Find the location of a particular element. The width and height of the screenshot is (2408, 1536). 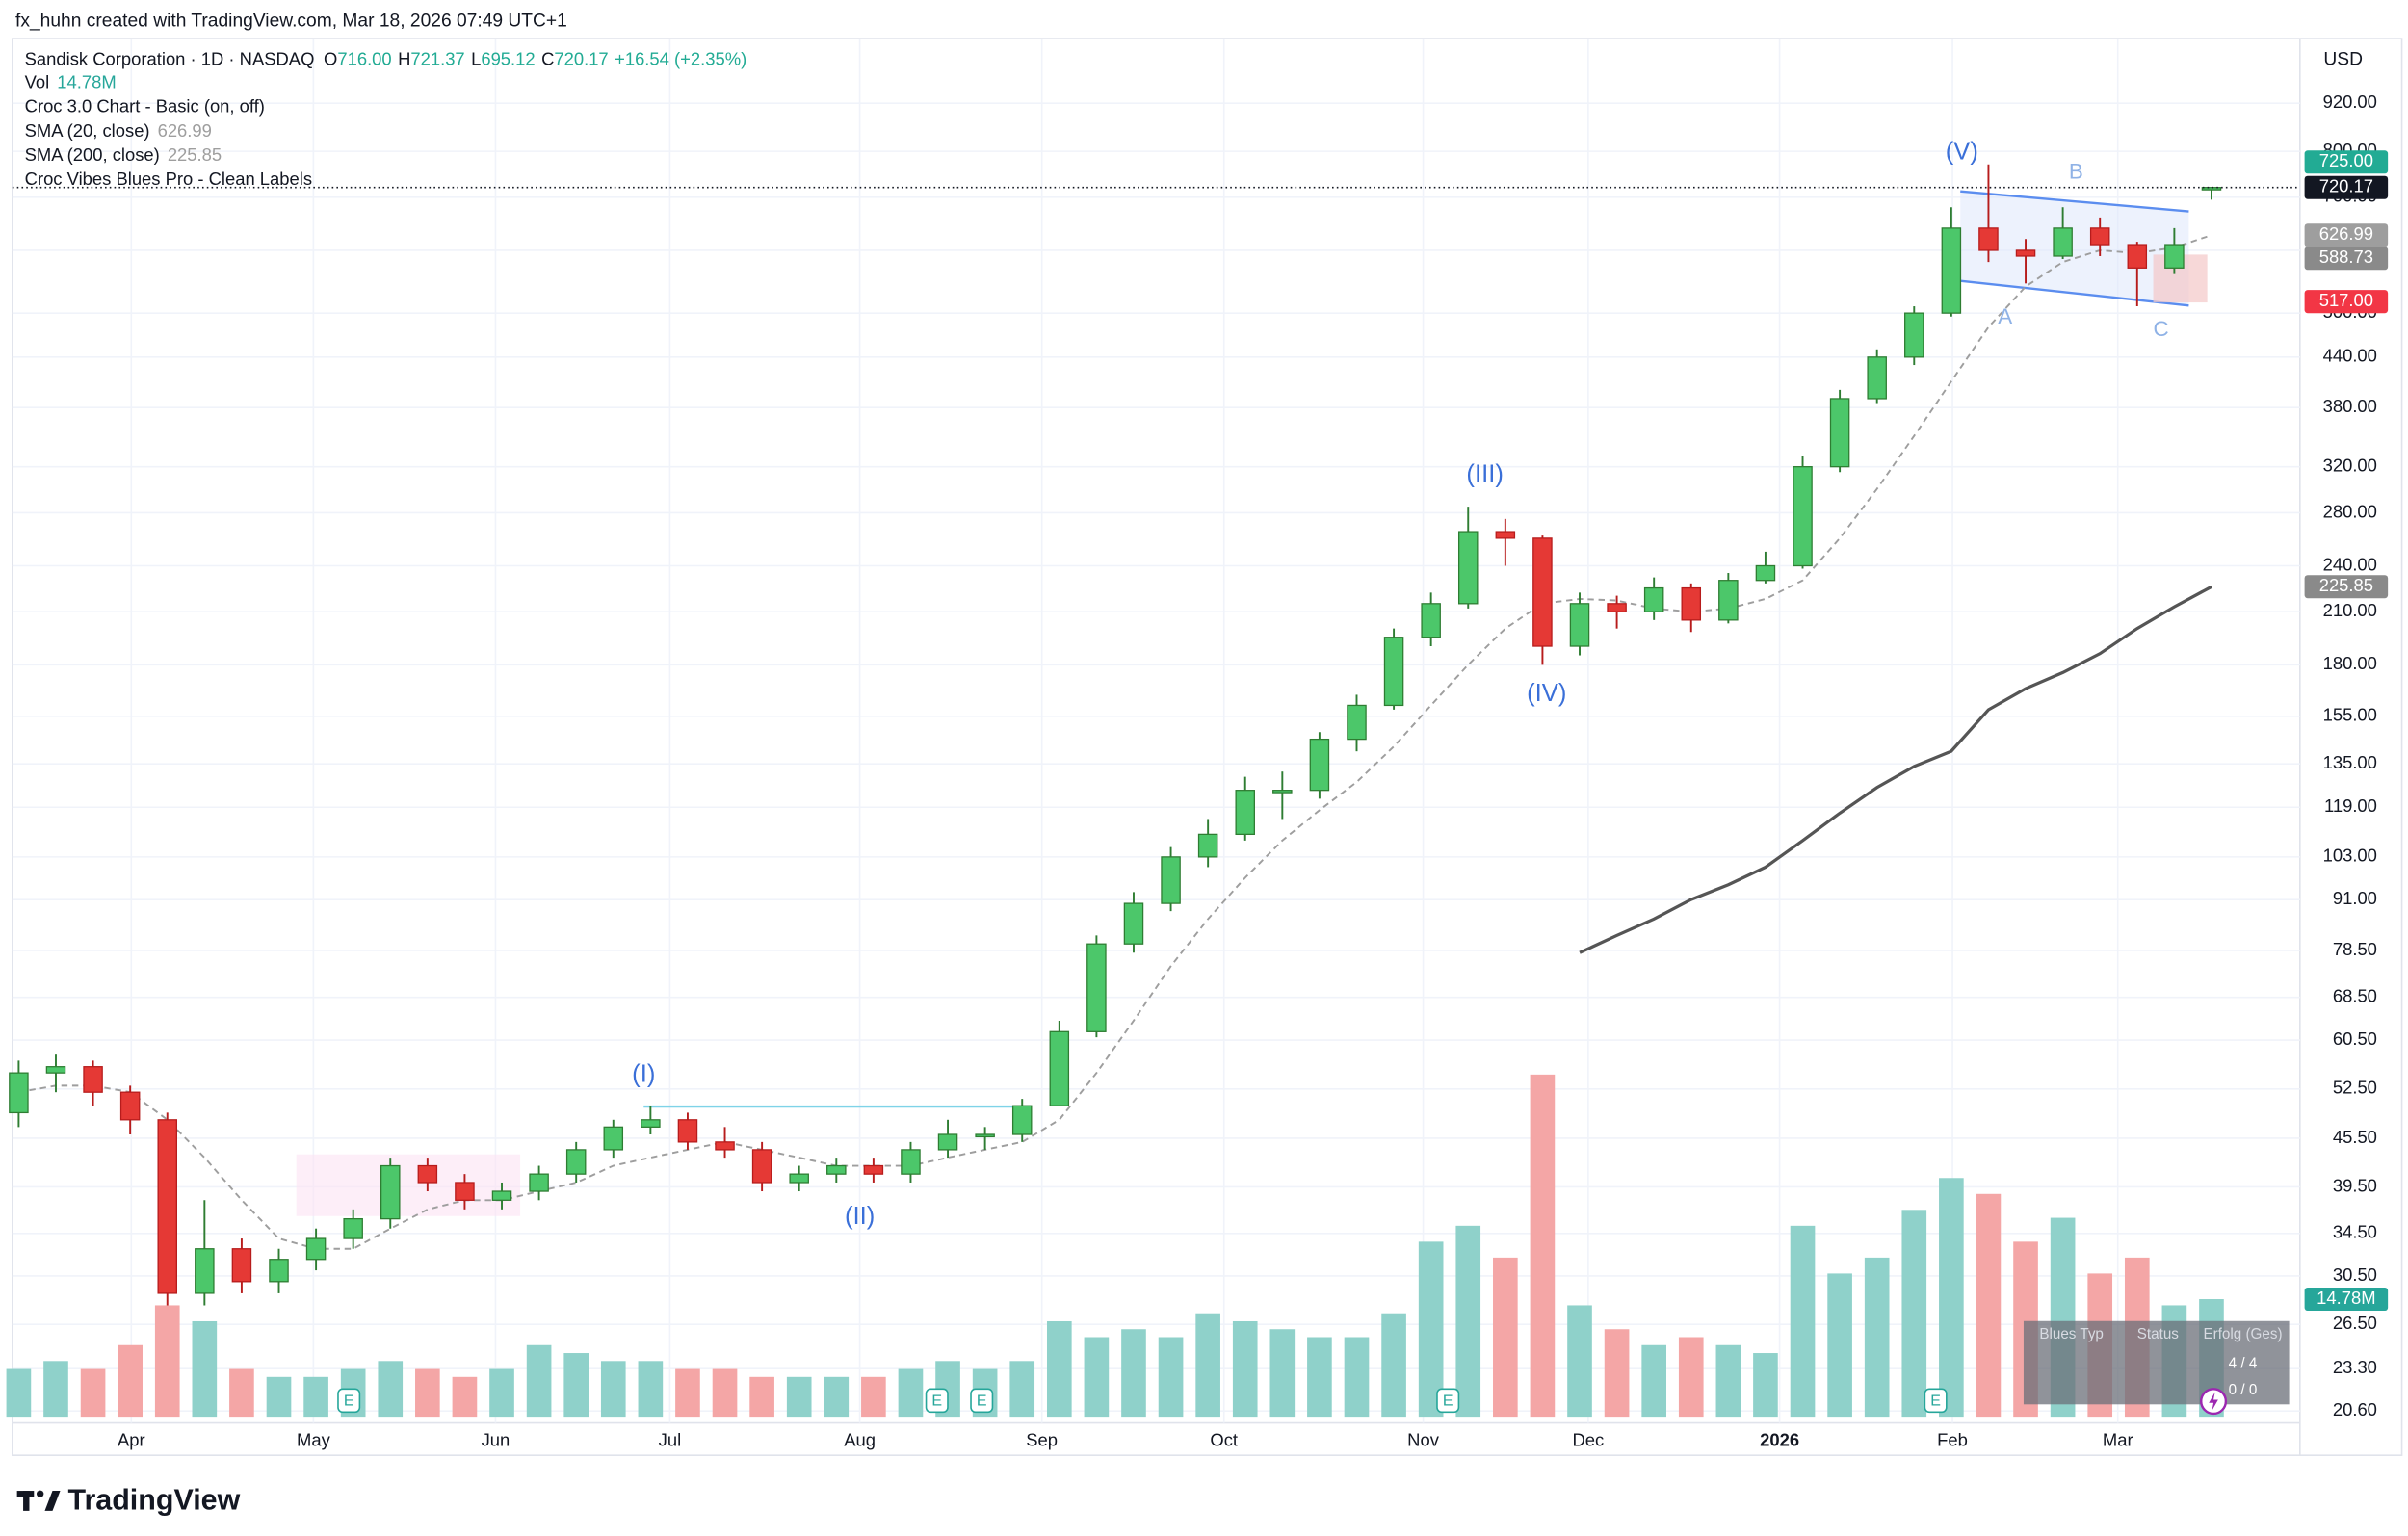

y-tick-label: 20.60 is located at coordinates (2355, 1409).